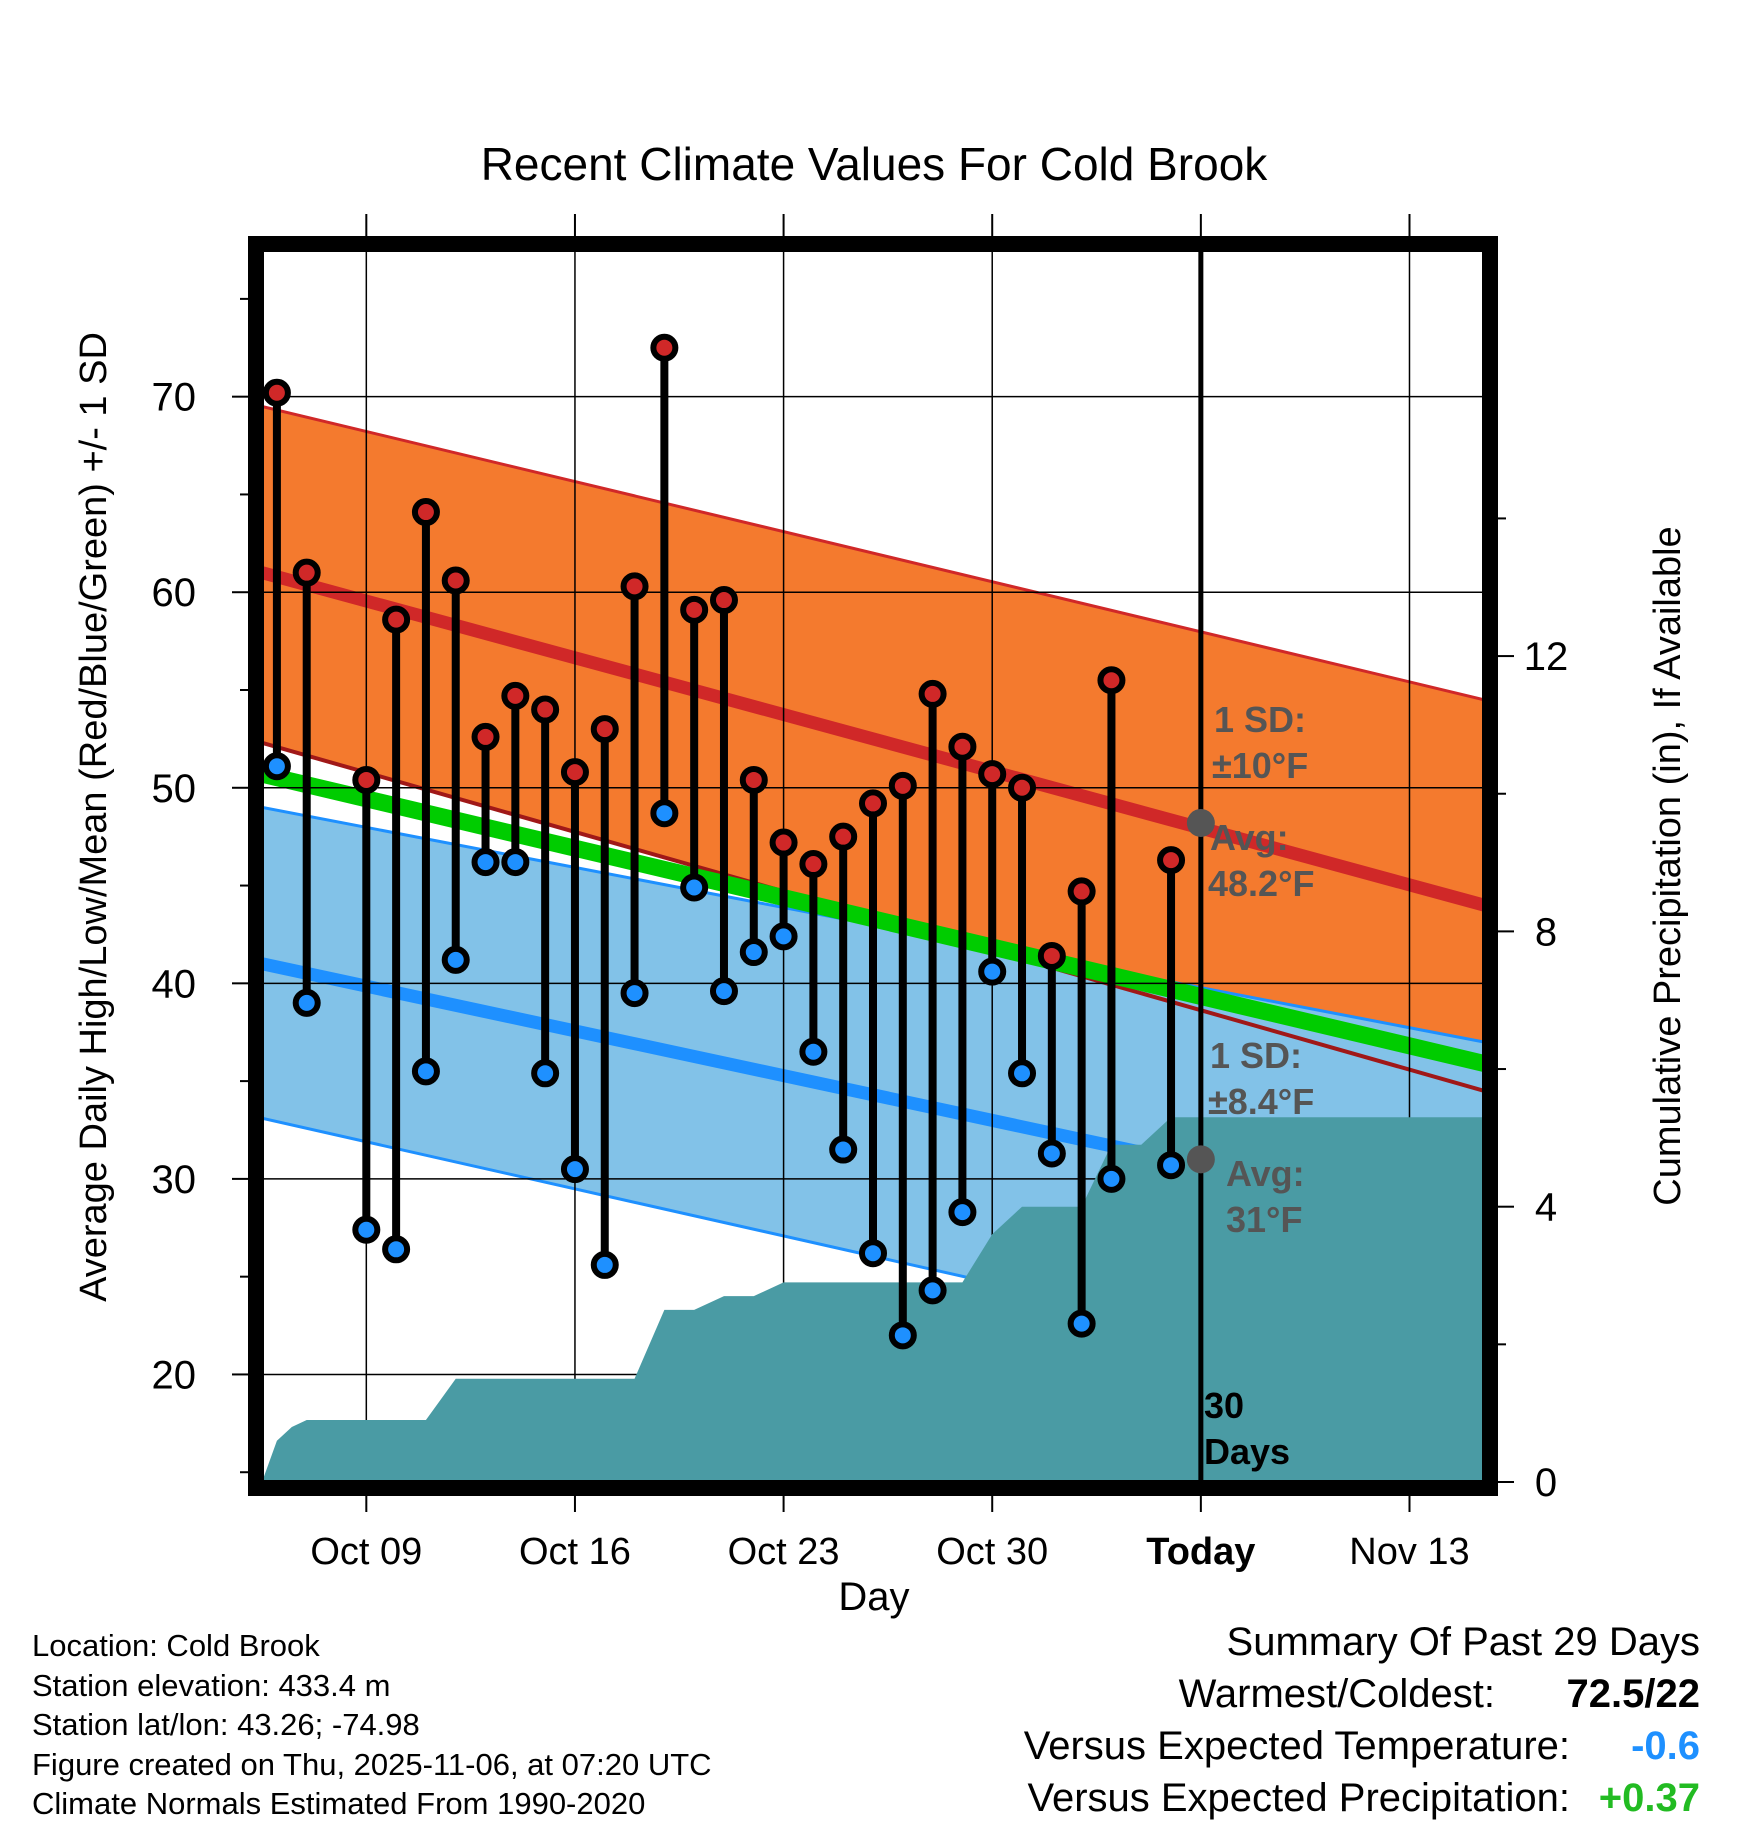 This screenshot has height=1828, width=1748. I want to click on normals-text: Climate Normals Estimated From 1990-2020, so click(339, 1803).